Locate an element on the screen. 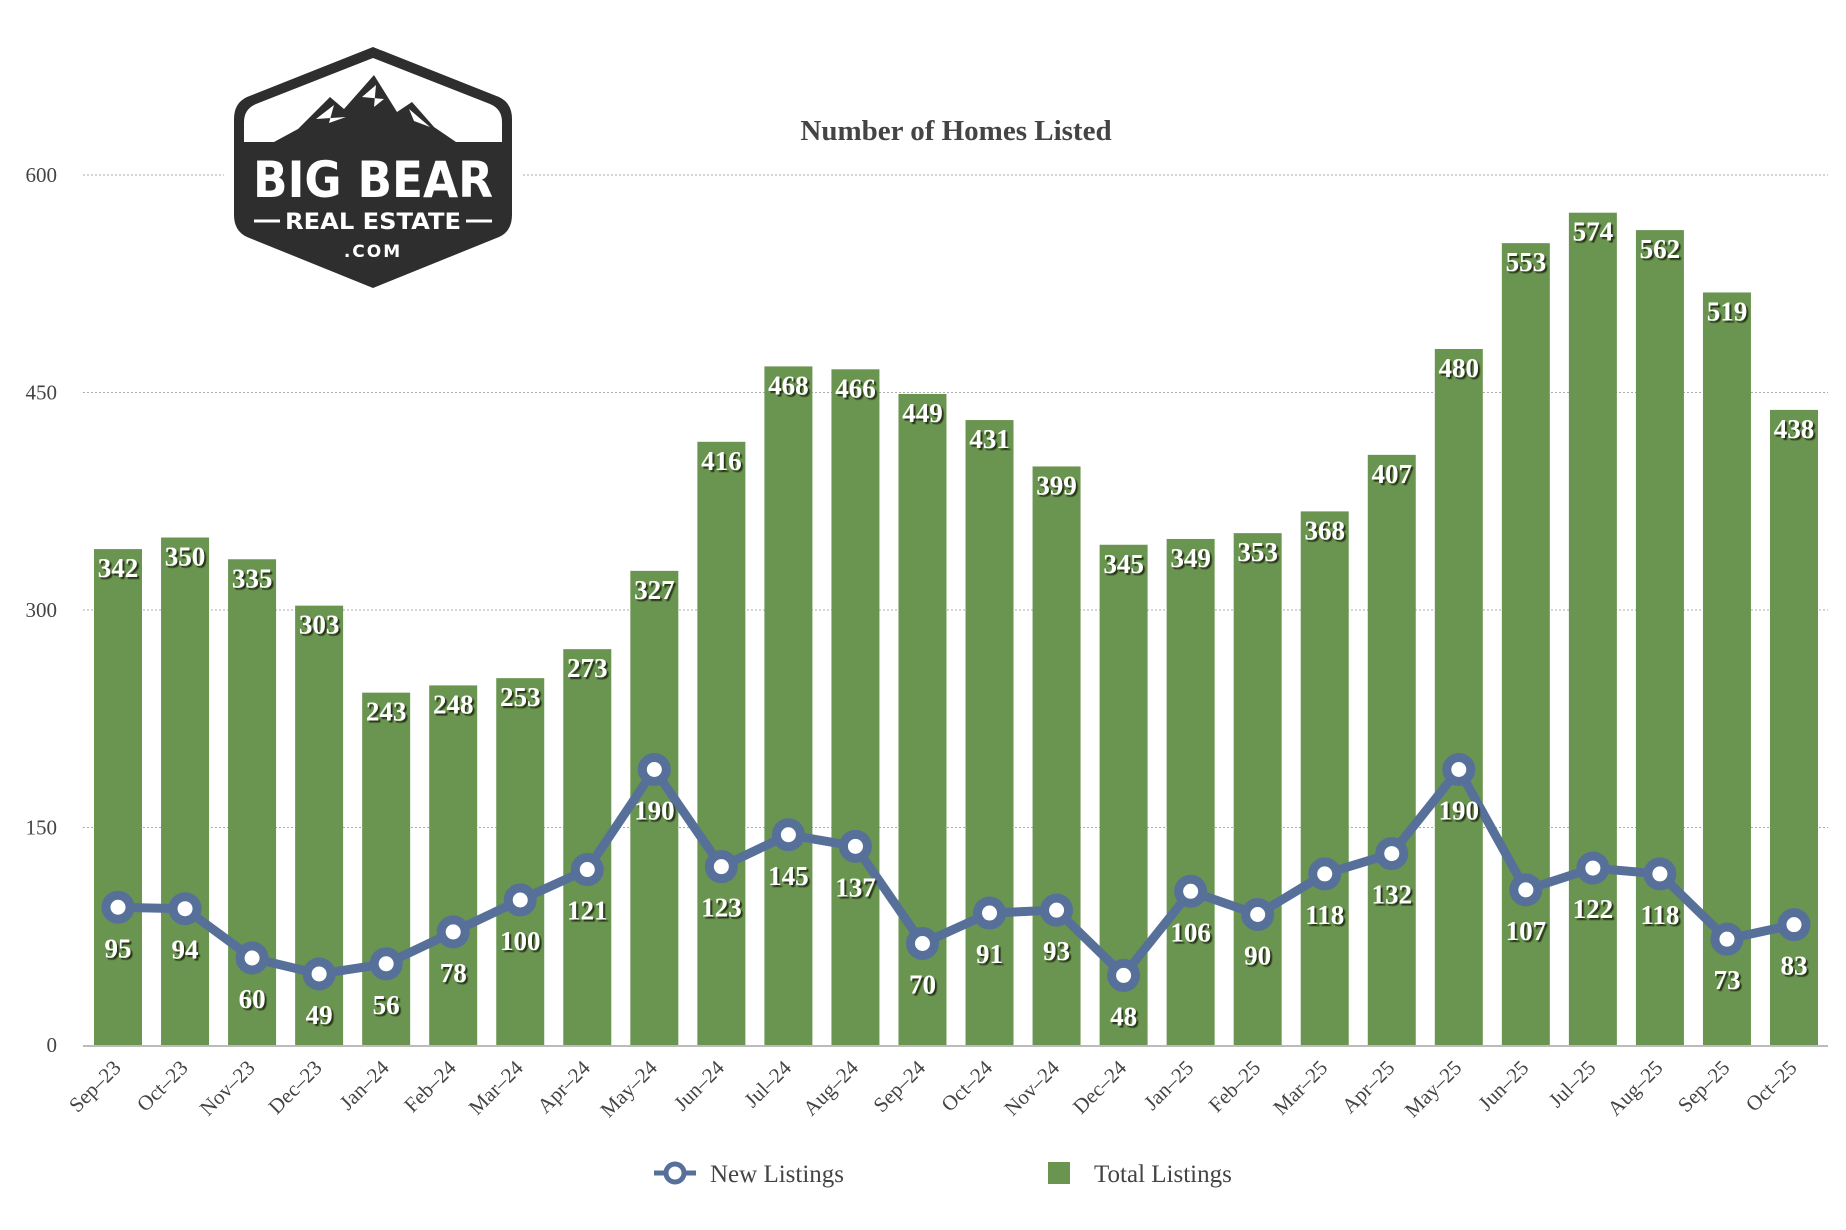 Image resolution: width=1846 pixels, height=1230 pixels. x-tick-label: Sep–25 is located at coordinates (1704, 1087).